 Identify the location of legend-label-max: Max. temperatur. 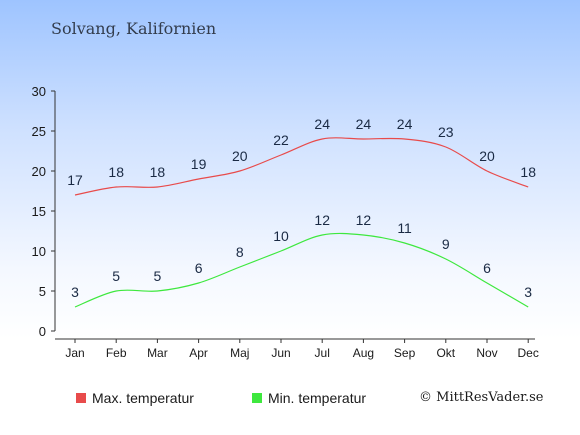
(143, 398).